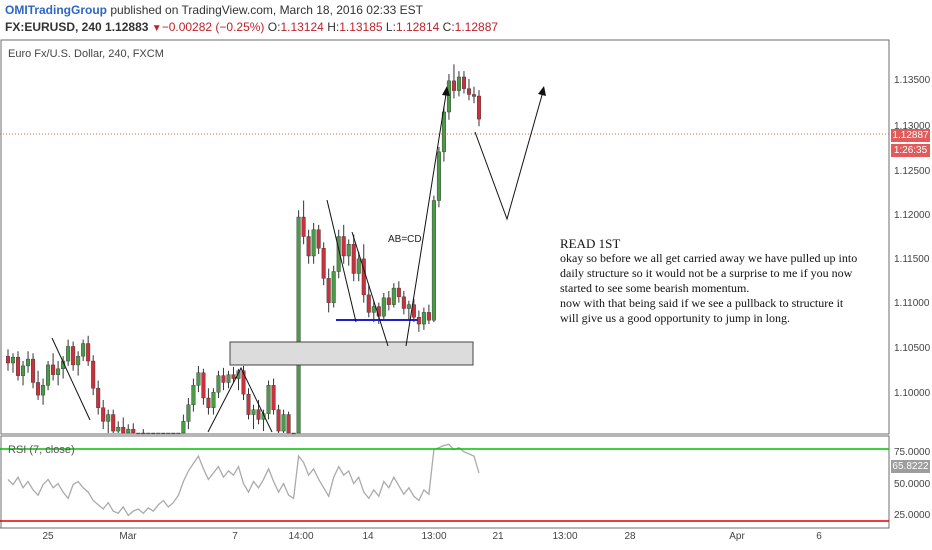 Image resolution: width=932 pixels, height=550 pixels. Describe the element at coordinates (912, 171) in the screenshot. I see `price-tick: 1.12500` at that location.